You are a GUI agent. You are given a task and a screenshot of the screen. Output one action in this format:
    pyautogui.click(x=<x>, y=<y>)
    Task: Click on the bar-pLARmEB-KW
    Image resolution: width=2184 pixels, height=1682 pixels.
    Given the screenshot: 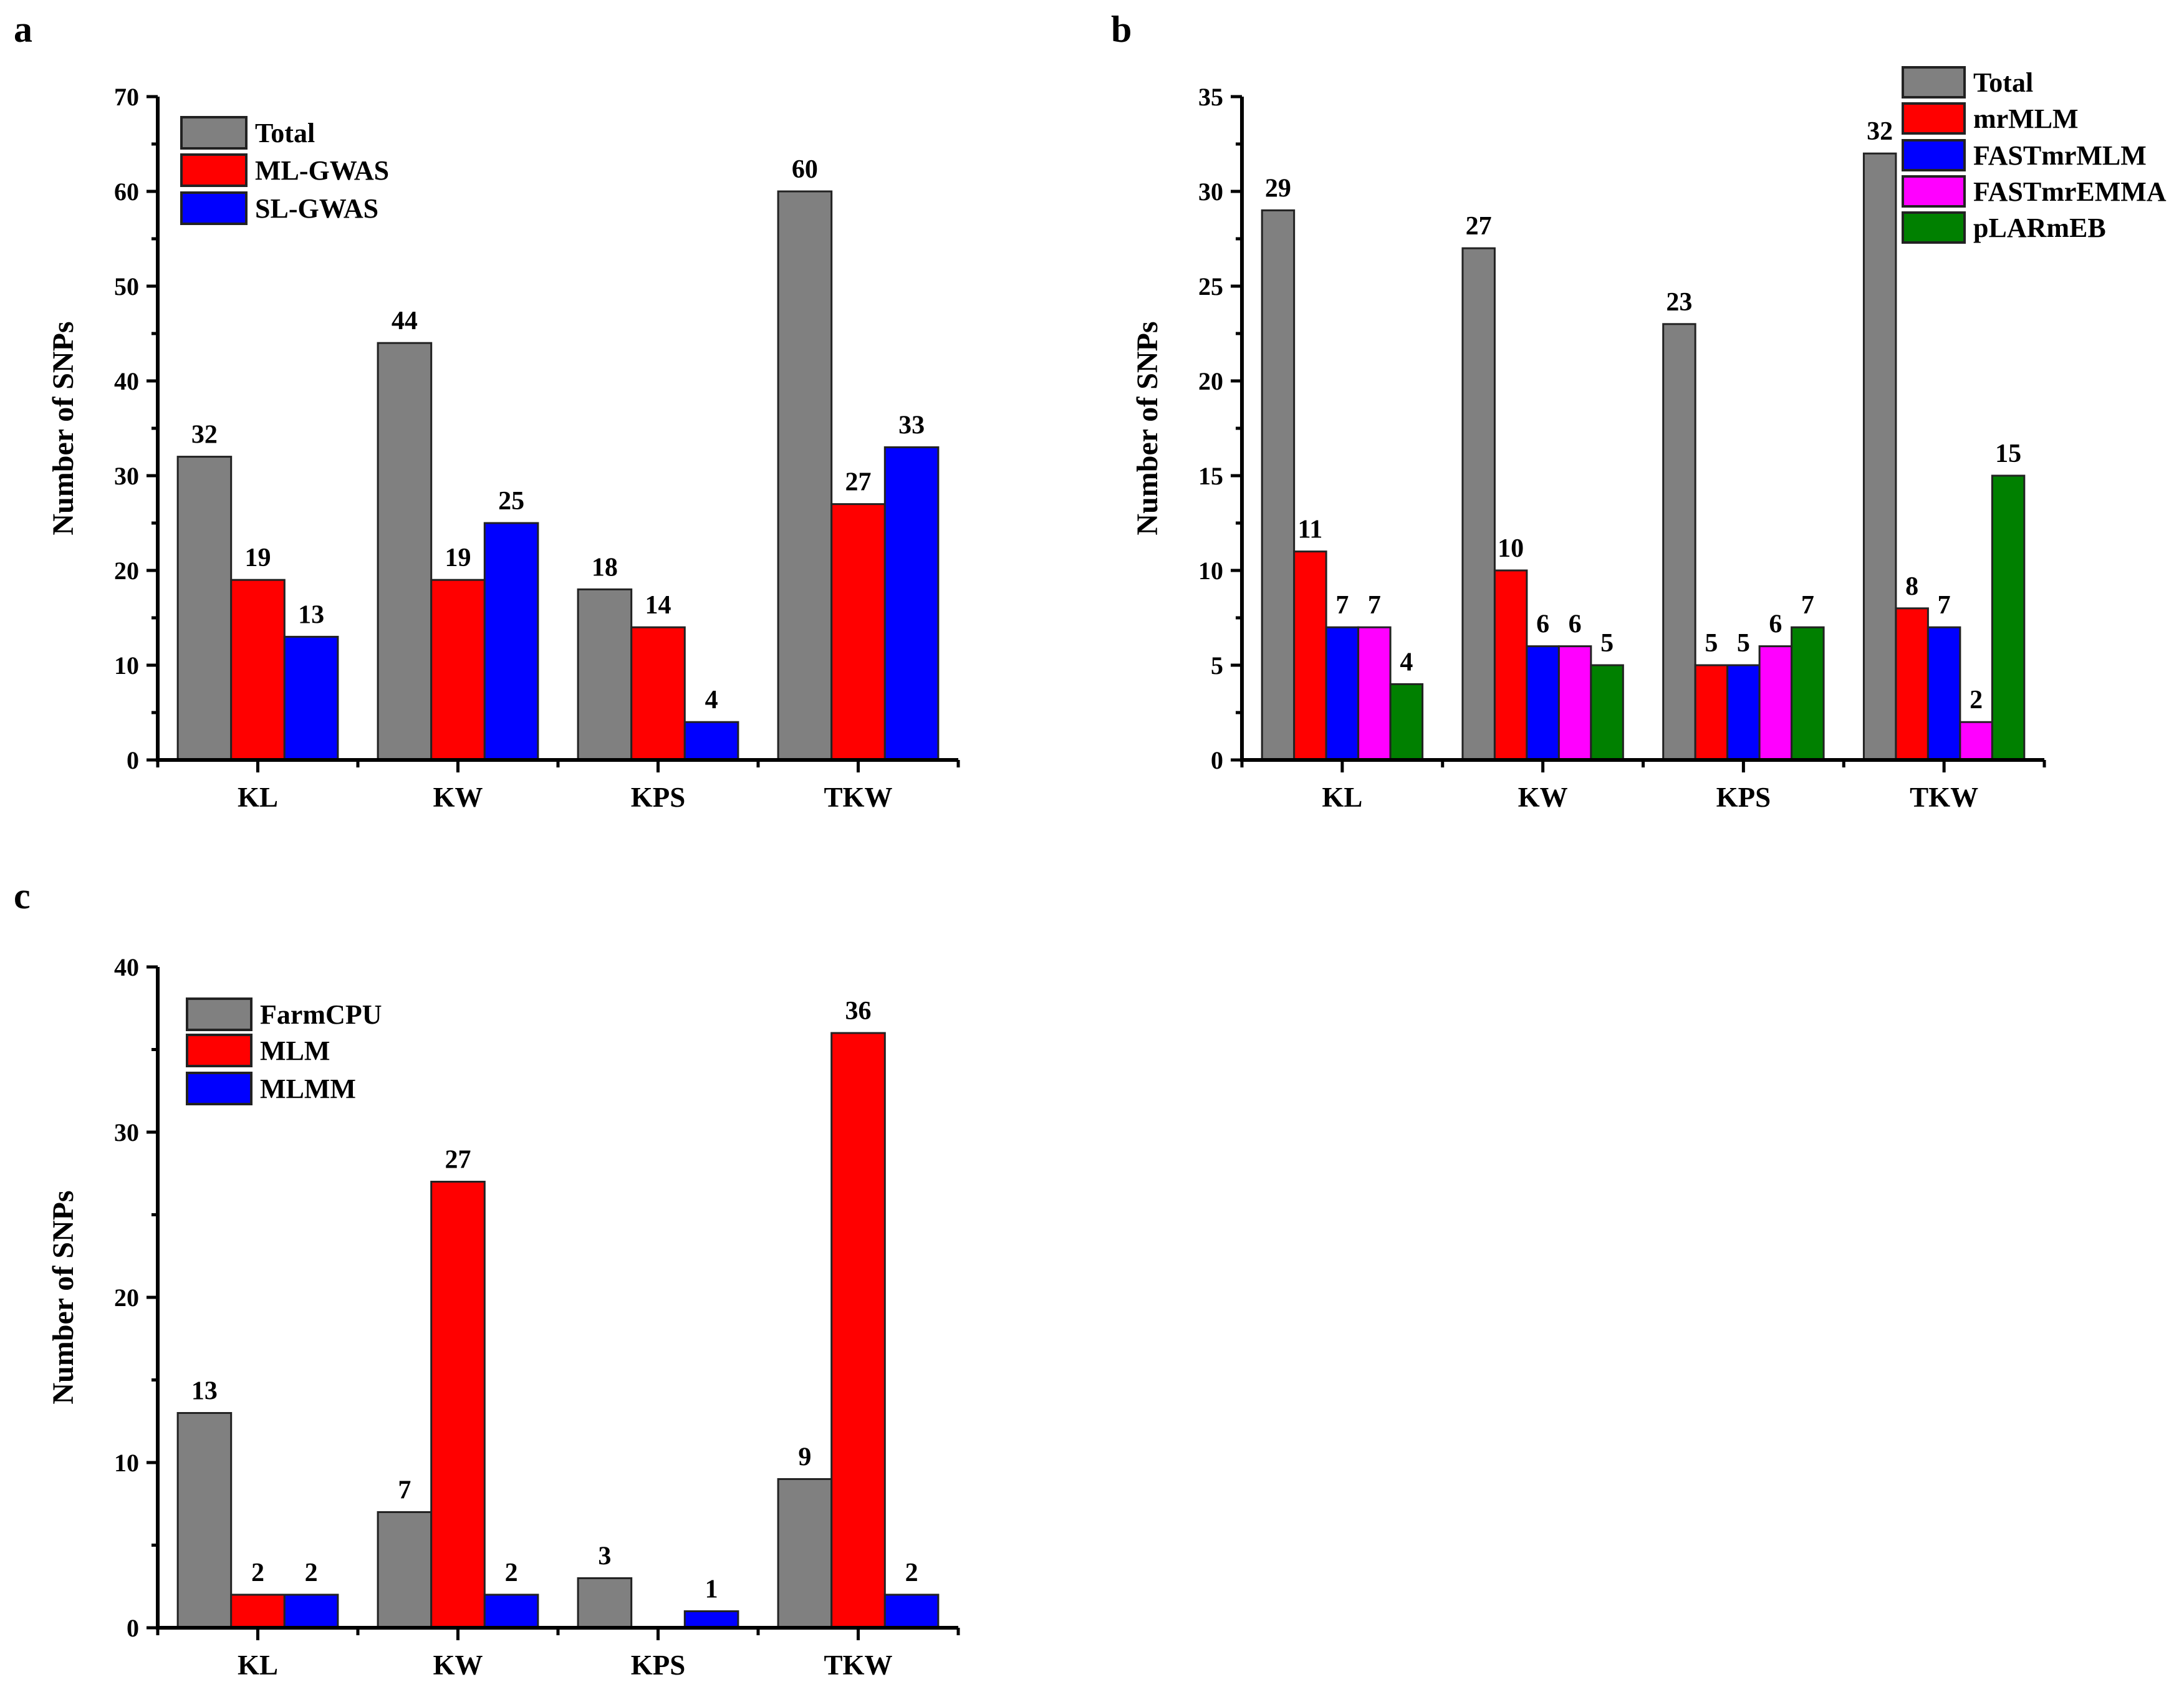 What is the action you would take?
    pyautogui.click(x=1607, y=712)
    